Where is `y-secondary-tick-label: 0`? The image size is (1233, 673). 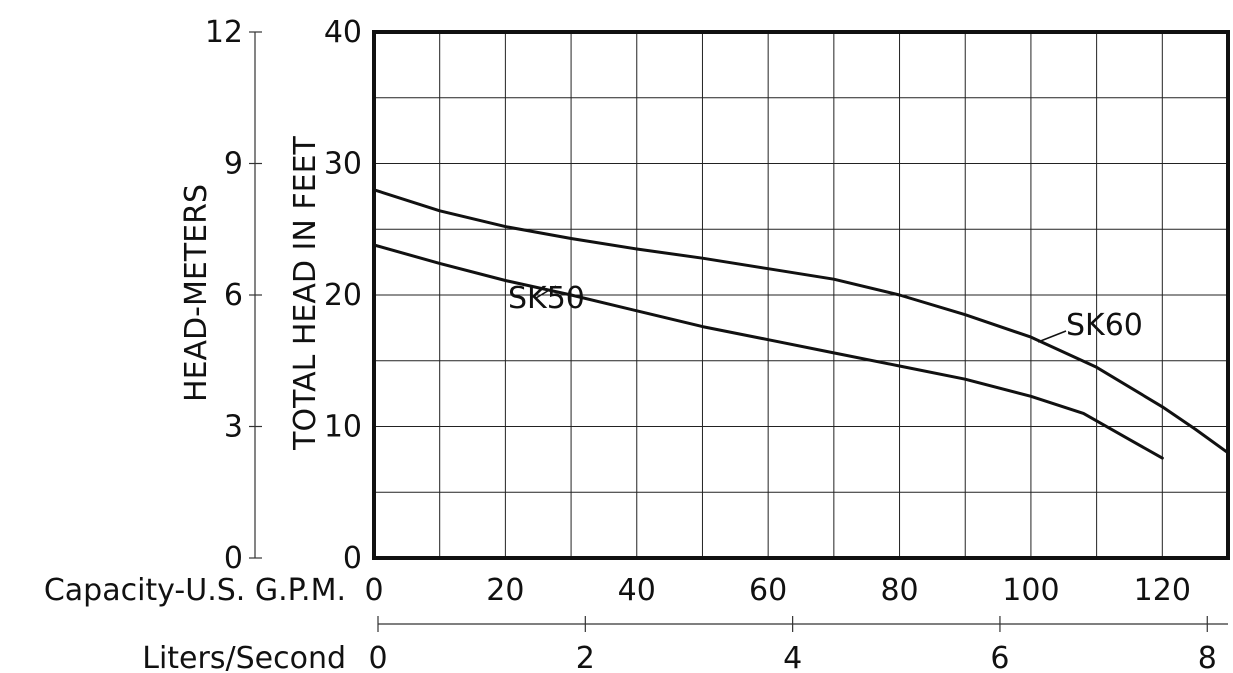
y-secondary-tick-label: 0 is located at coordinates (233, 558).